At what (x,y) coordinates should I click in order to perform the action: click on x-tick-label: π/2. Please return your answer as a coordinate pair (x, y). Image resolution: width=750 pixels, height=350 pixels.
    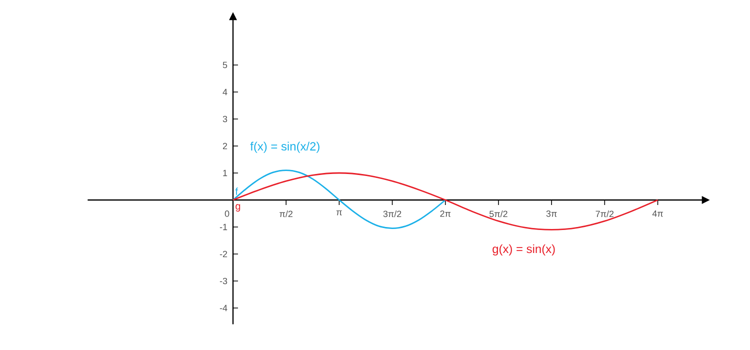
    Looking at the image, I should click on (286, 214).